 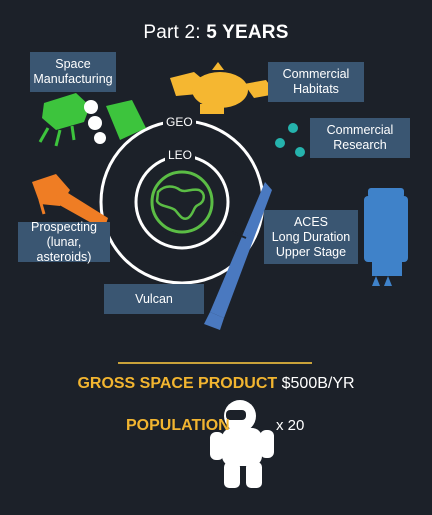 What do you see at coordinates (172, 32) in the screenshot?
I see `title-part: Part 2:` at bounding box center [172, 32].